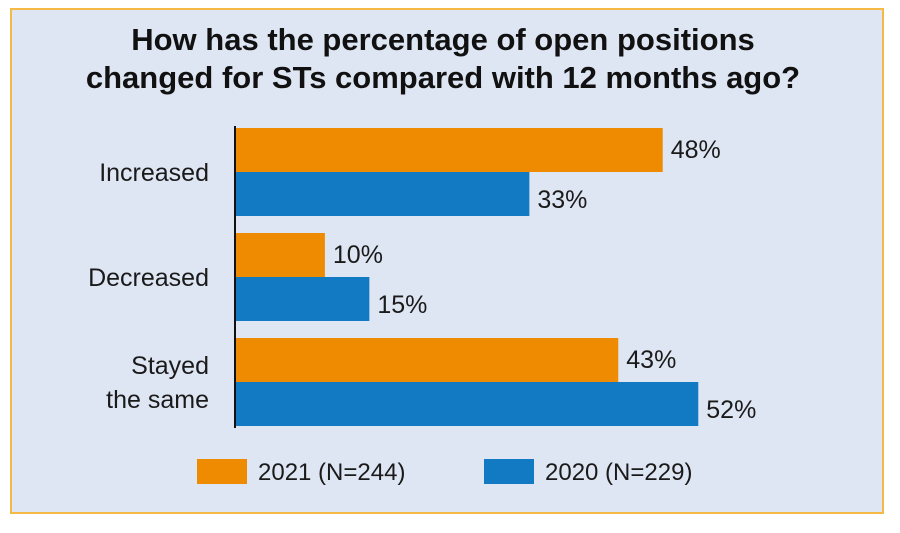  Describe the element at coordinates (331, 472) in the screenshot. I see `legend-label-2021: 2021 (N=244)` at that location.